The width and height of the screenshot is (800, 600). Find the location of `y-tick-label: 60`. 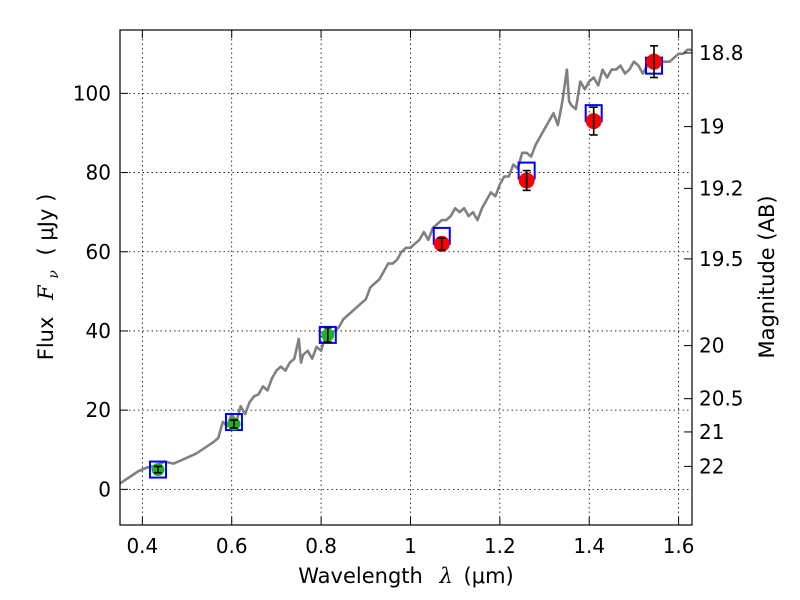

y-tick-label: 60 is located at coordinates (98, 252).